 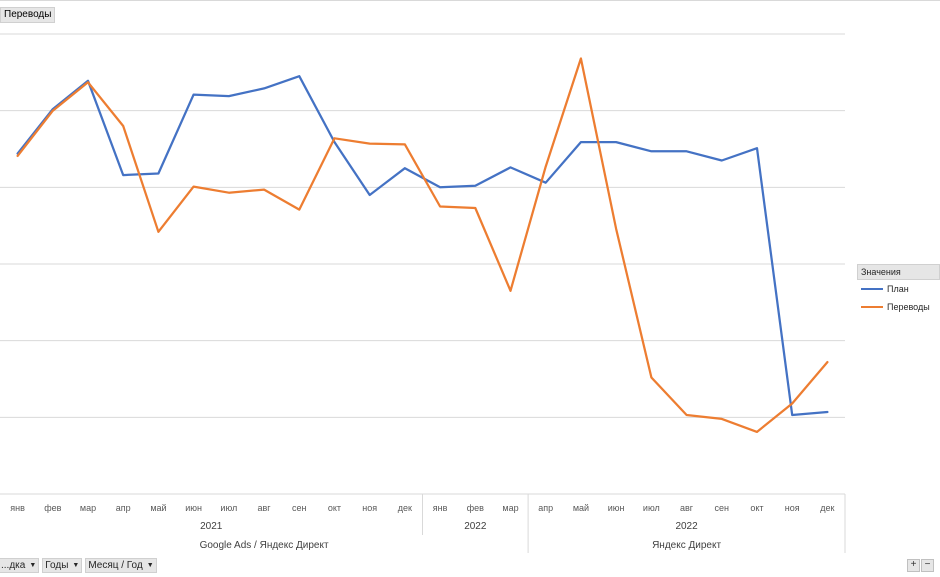 What do you see at coordinates (927, 565) in the screenshot?
I see `collapse-button: −` at bounding box center [927, 565].